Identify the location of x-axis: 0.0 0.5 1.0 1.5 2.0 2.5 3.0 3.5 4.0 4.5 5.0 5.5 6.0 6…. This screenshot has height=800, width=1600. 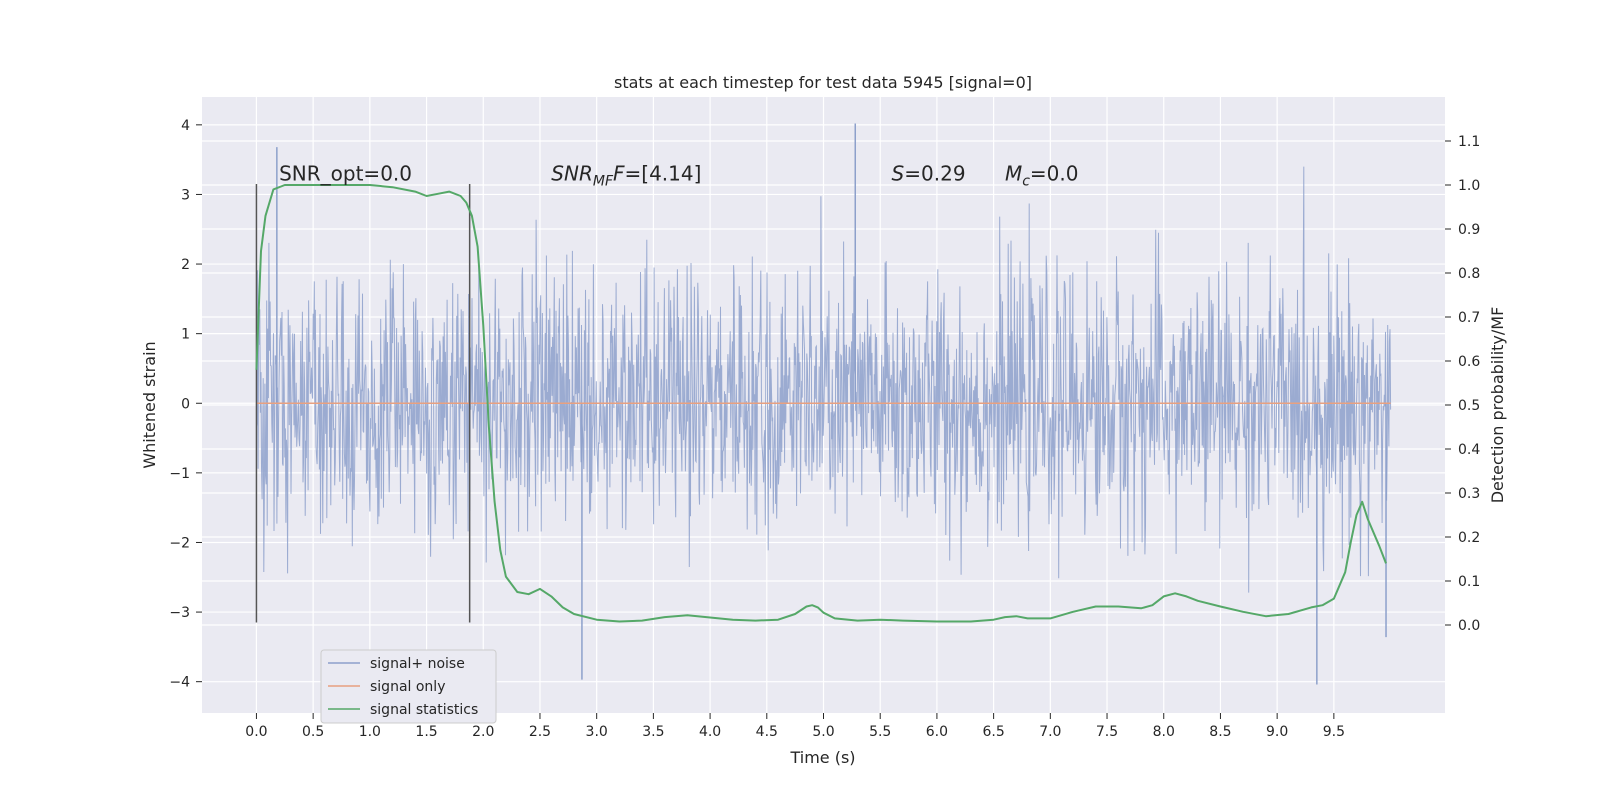
(795, 726).